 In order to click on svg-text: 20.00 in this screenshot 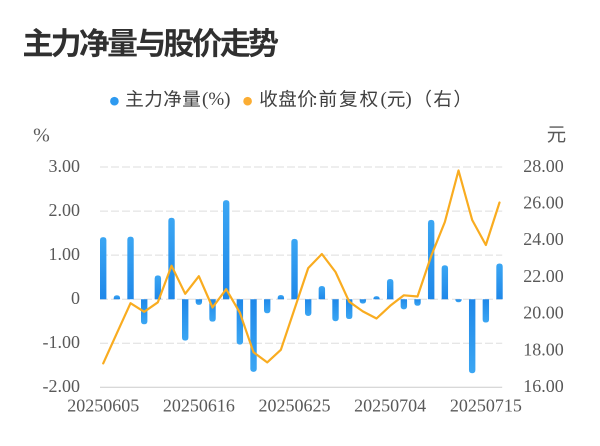, I will do `click(543, 313)`.